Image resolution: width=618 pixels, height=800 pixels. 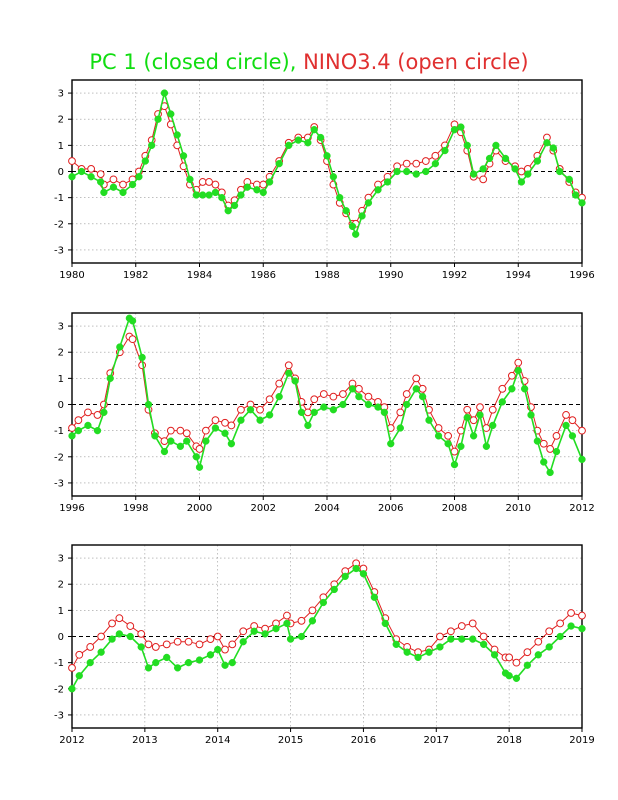 I want to click on x-tick-label: 2014, so click(x=217, y=740).